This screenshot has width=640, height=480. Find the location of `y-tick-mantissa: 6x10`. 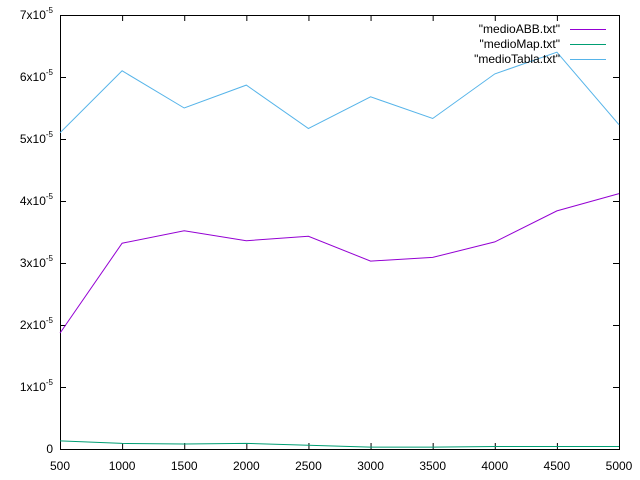

y-tick-mantissa: 6x10 is located at coordinates (33, 77).